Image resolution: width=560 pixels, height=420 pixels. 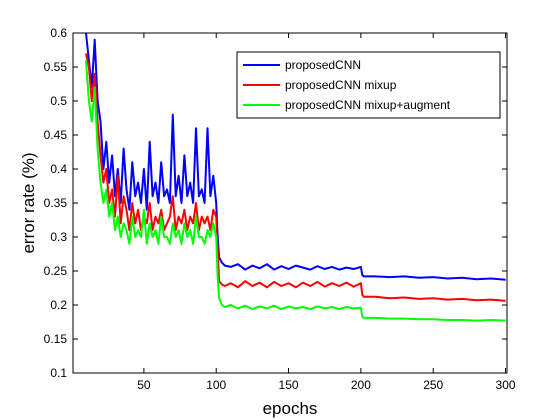 What do you see at coordinates (56, 67) in the screenshot?
I see `y-tick-label: 0.55` at bounding box center [56, 67].